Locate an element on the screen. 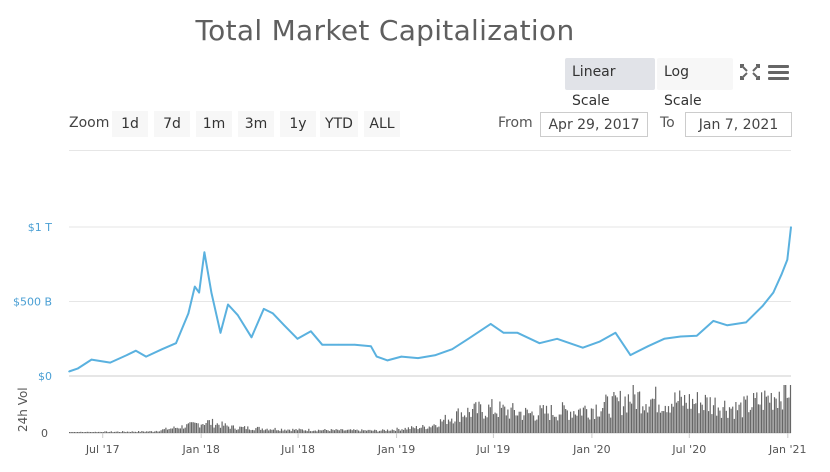 This screenshot has width=830, height=472. zoom-3m-button: 3m is located at coordinates (256, 124).